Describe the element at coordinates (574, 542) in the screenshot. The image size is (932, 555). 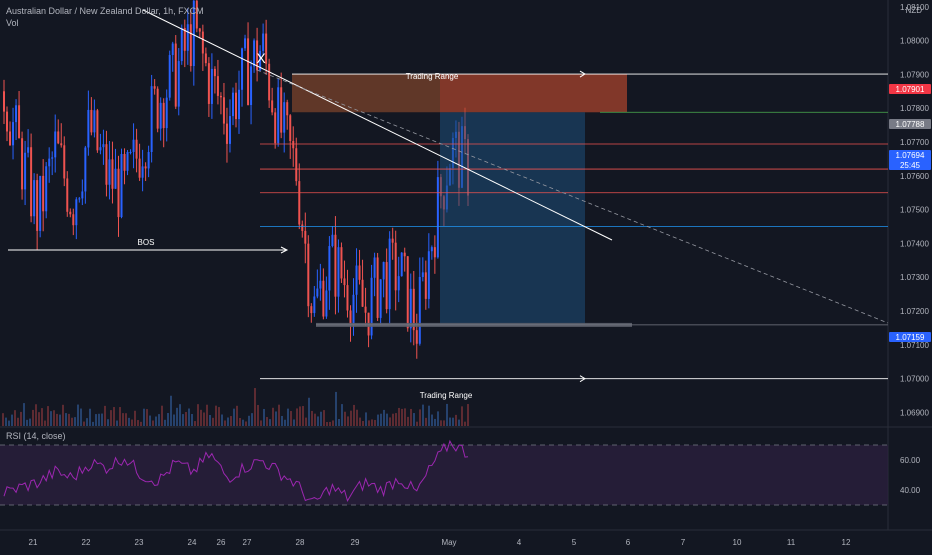
I see `x-tick-label: 5` at that location.